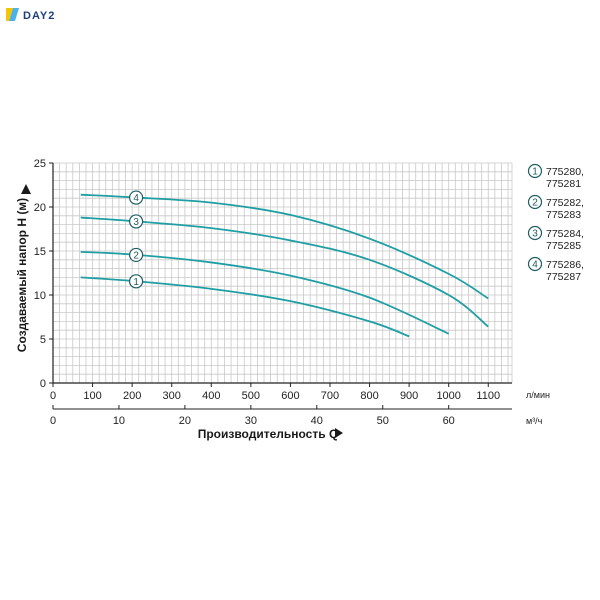 The width and height of the screenshot is (600, 600). I want to click on legend-badge-label-3: 3, so click(535, 234).